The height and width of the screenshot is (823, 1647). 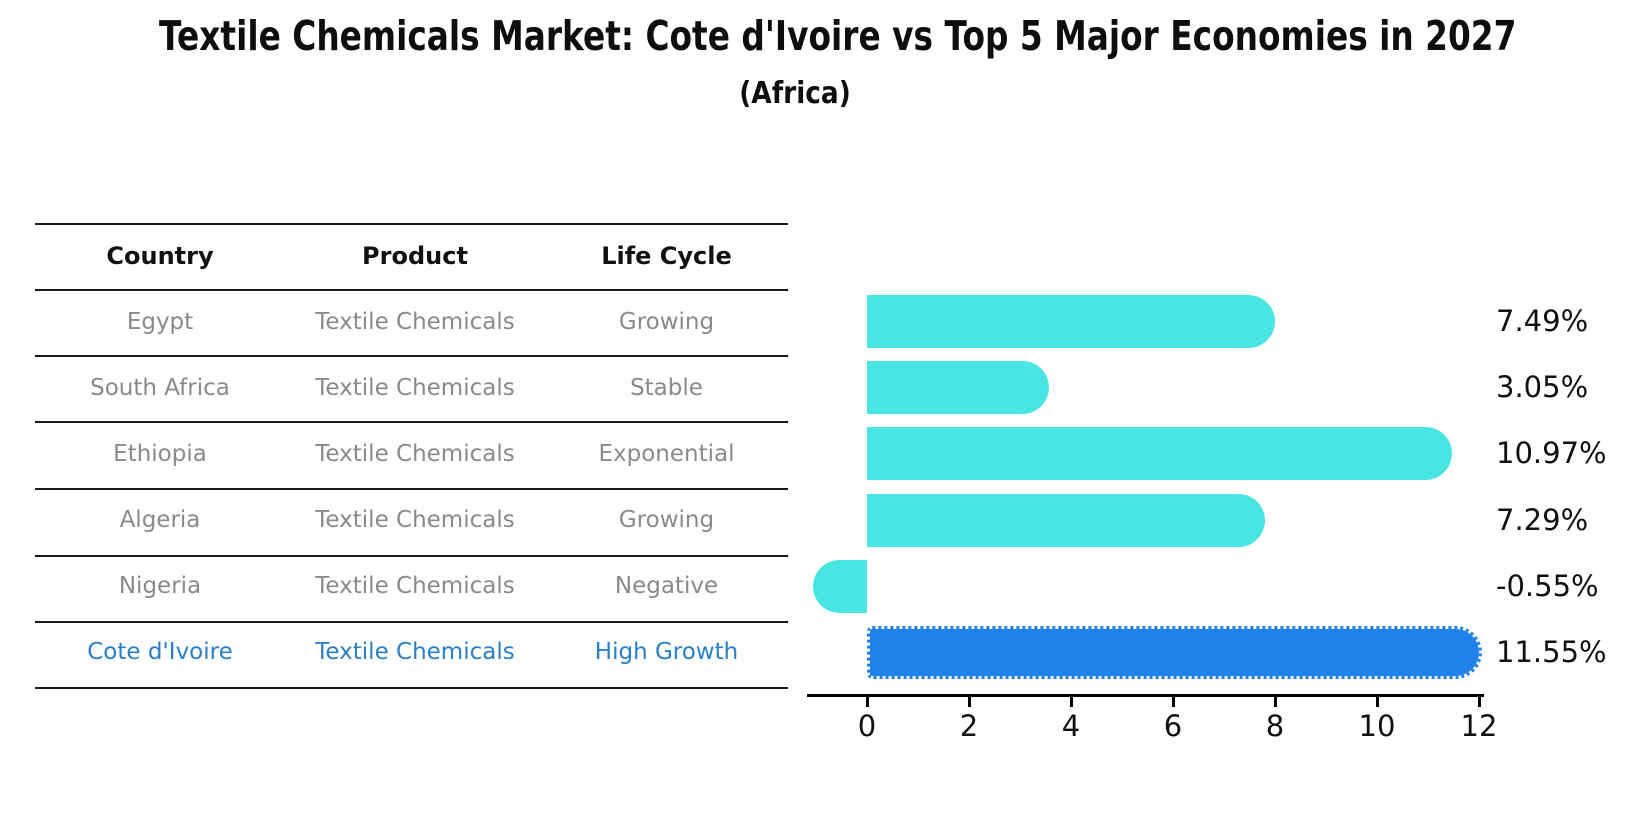 What do you see at coordinates (1173, 726) in the screenshot?
I see `x-axis-tick-label: 6` at bounding box center [1173, 726].